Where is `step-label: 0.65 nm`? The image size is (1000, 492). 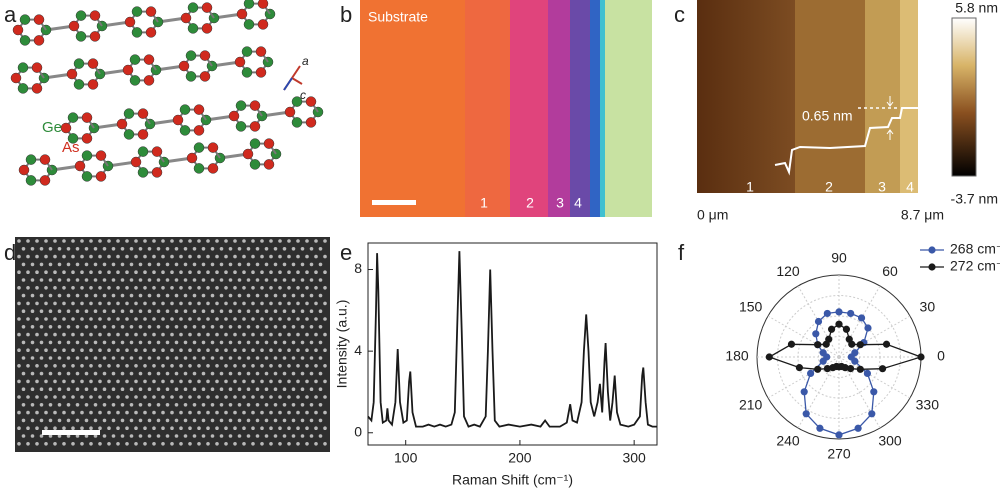 step-label: 0.65 nm is located at coordinates (827, 116).